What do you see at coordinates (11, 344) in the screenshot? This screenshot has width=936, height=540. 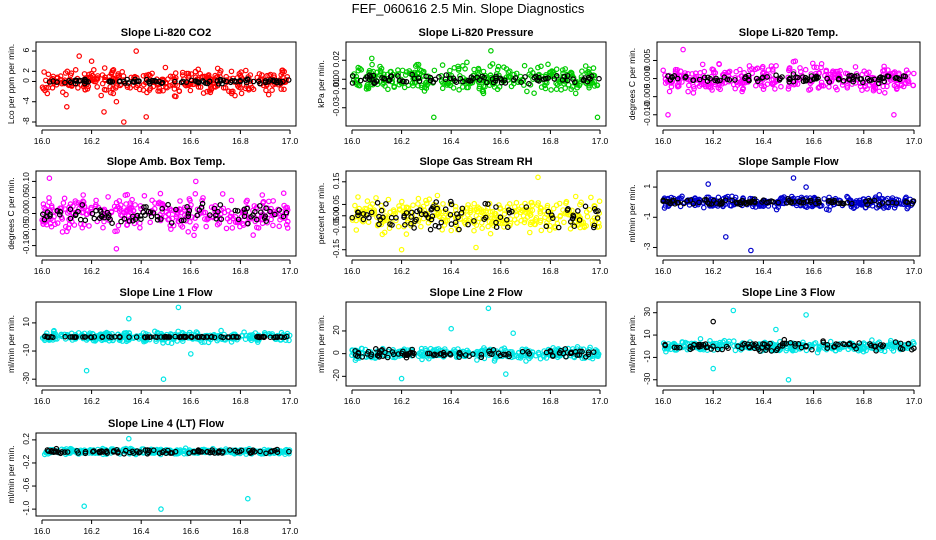 I see `y-axis-label: ml/min per min.` at bounding box center [11, 344].